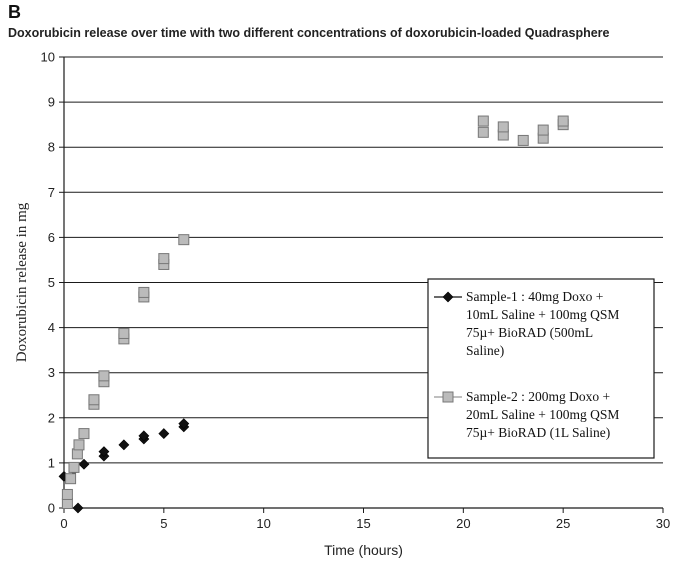 This screenshot has width=696, height=564. Describe the element at coordinates (485, 350) in the screenshot. I see `legend-entry-text: Saline)` at that location.